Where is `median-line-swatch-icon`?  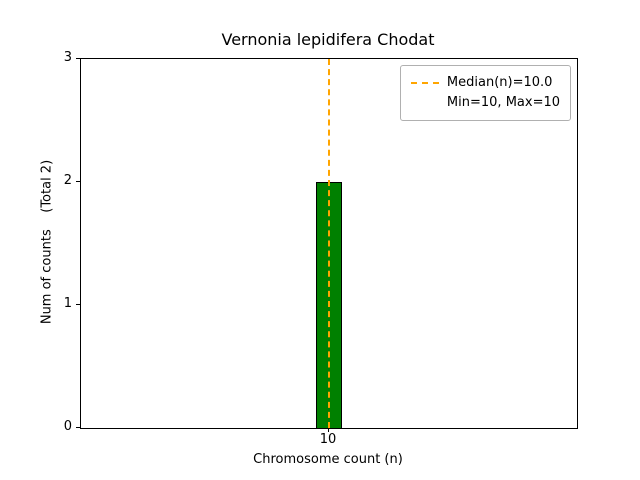
median-line-swatch-icon is located at coordinates (424, 83).